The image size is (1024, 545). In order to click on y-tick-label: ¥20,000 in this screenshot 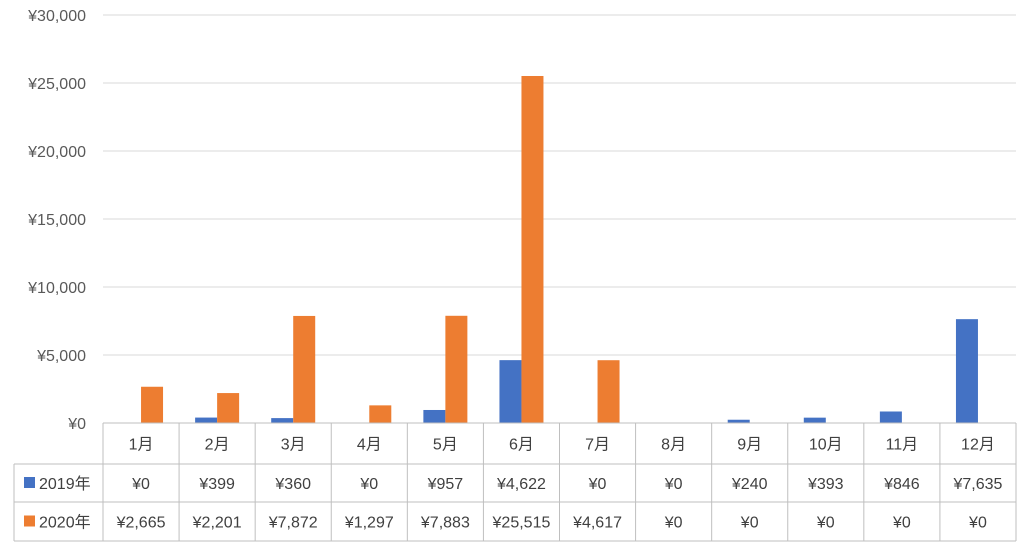, I will do `click(56, 152)`.